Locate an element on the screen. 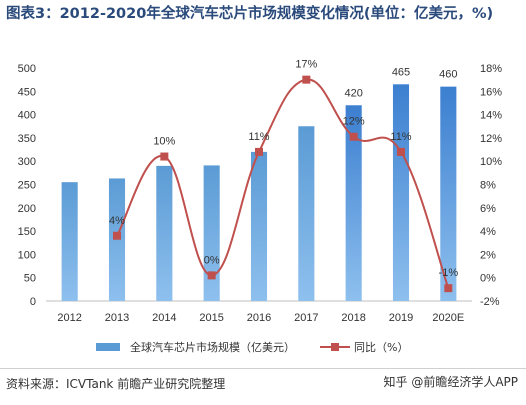  y-left-tick-label: 150 is located at coordinates (27, 232).